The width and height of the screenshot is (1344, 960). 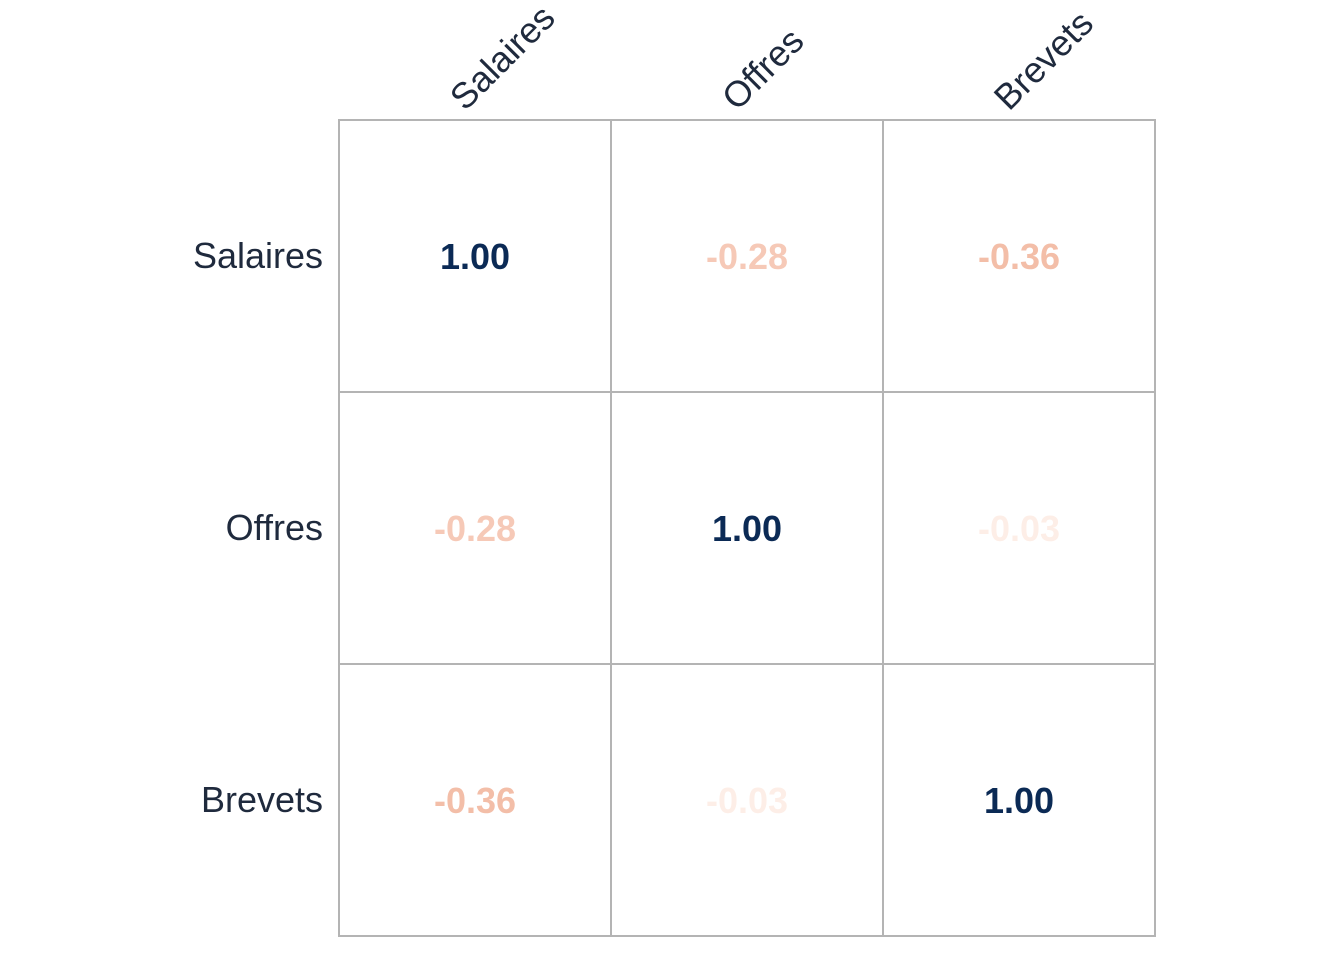 I want to click on row-label: Offres, so click(x=274, y=527).